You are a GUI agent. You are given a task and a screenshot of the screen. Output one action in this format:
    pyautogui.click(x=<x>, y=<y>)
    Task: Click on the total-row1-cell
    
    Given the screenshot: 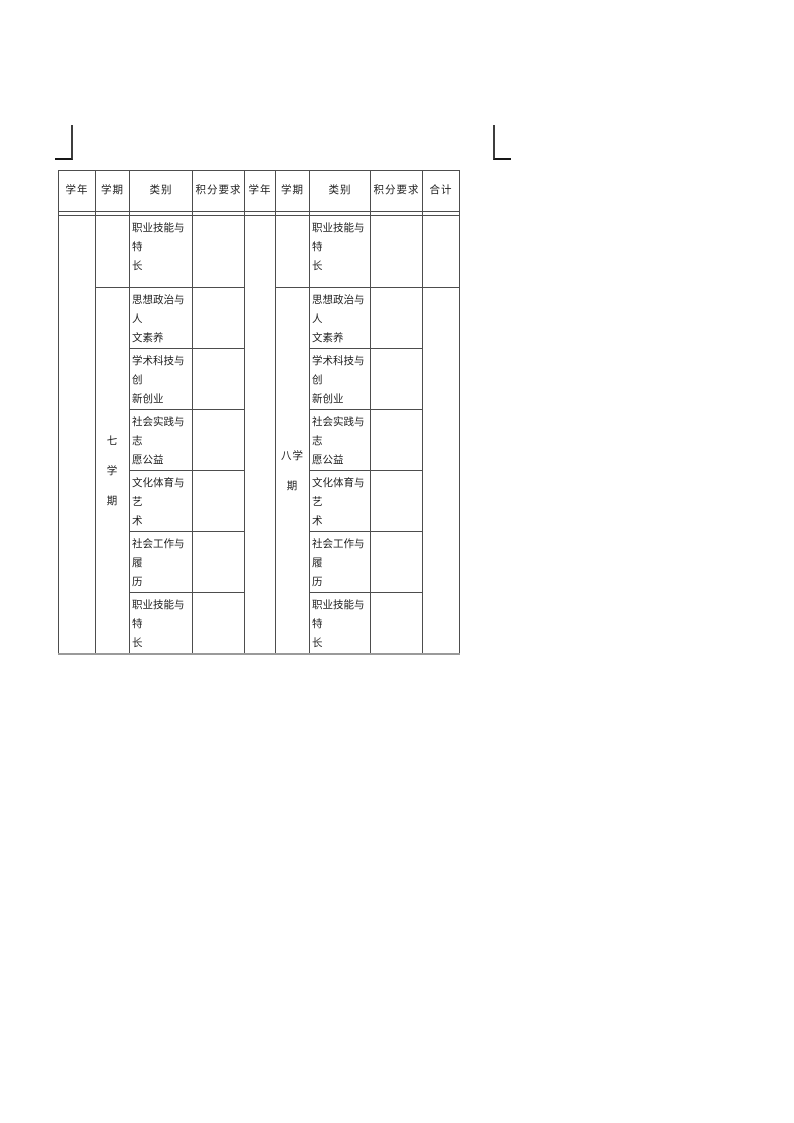 What is the action you would take?
    pyautogui.click(x=441, y=251)
    